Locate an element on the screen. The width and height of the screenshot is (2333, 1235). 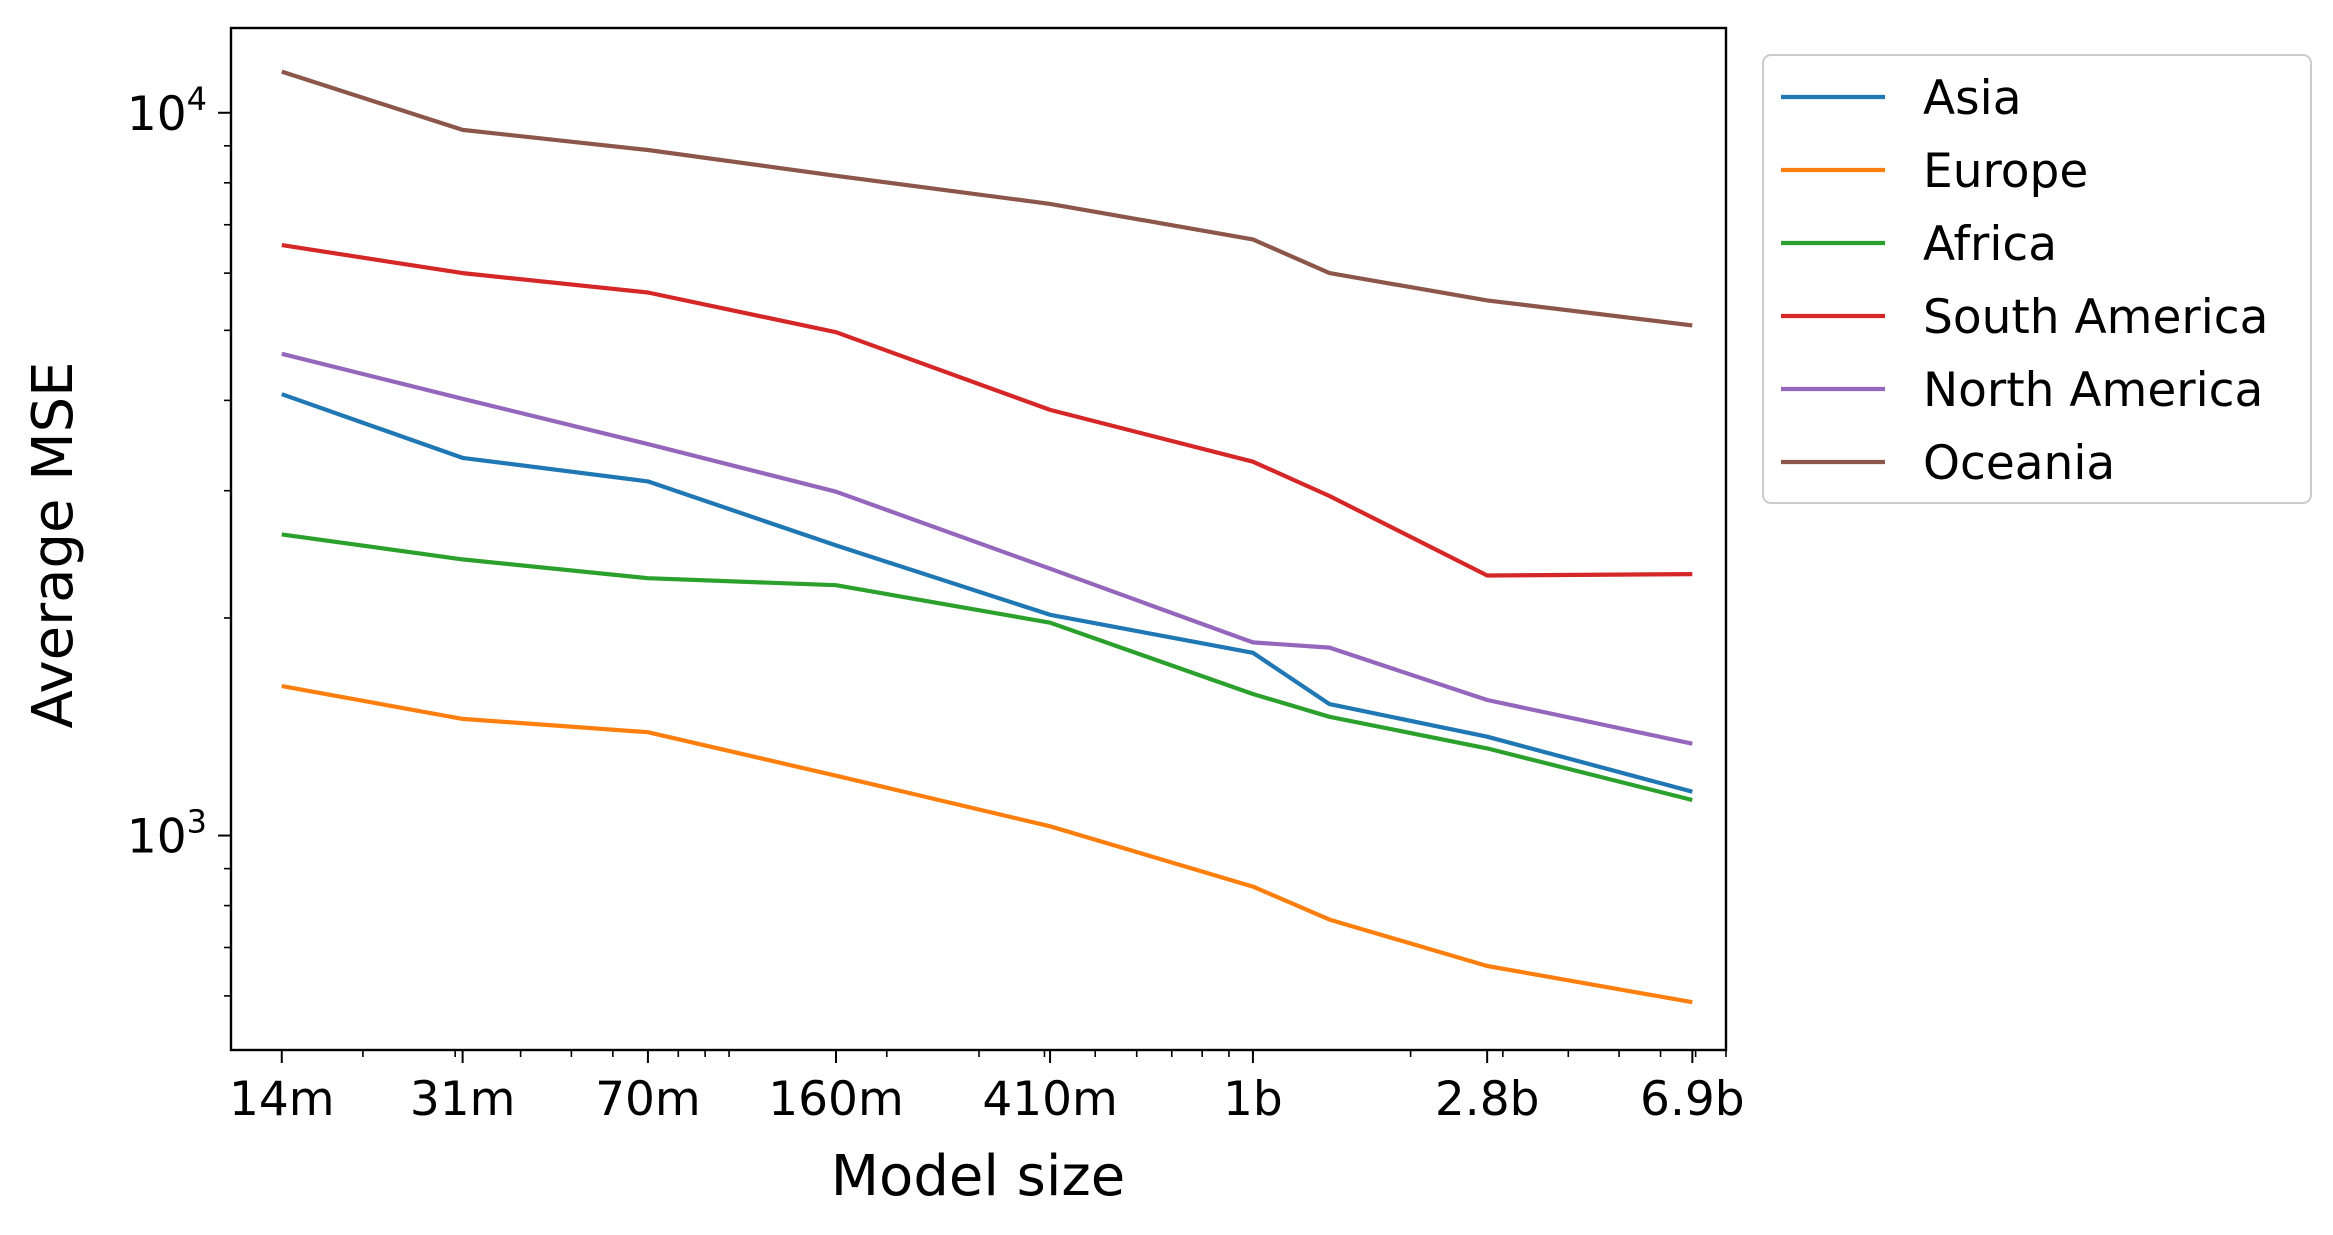
series-line-oceania is located at coordinates (987, 198).